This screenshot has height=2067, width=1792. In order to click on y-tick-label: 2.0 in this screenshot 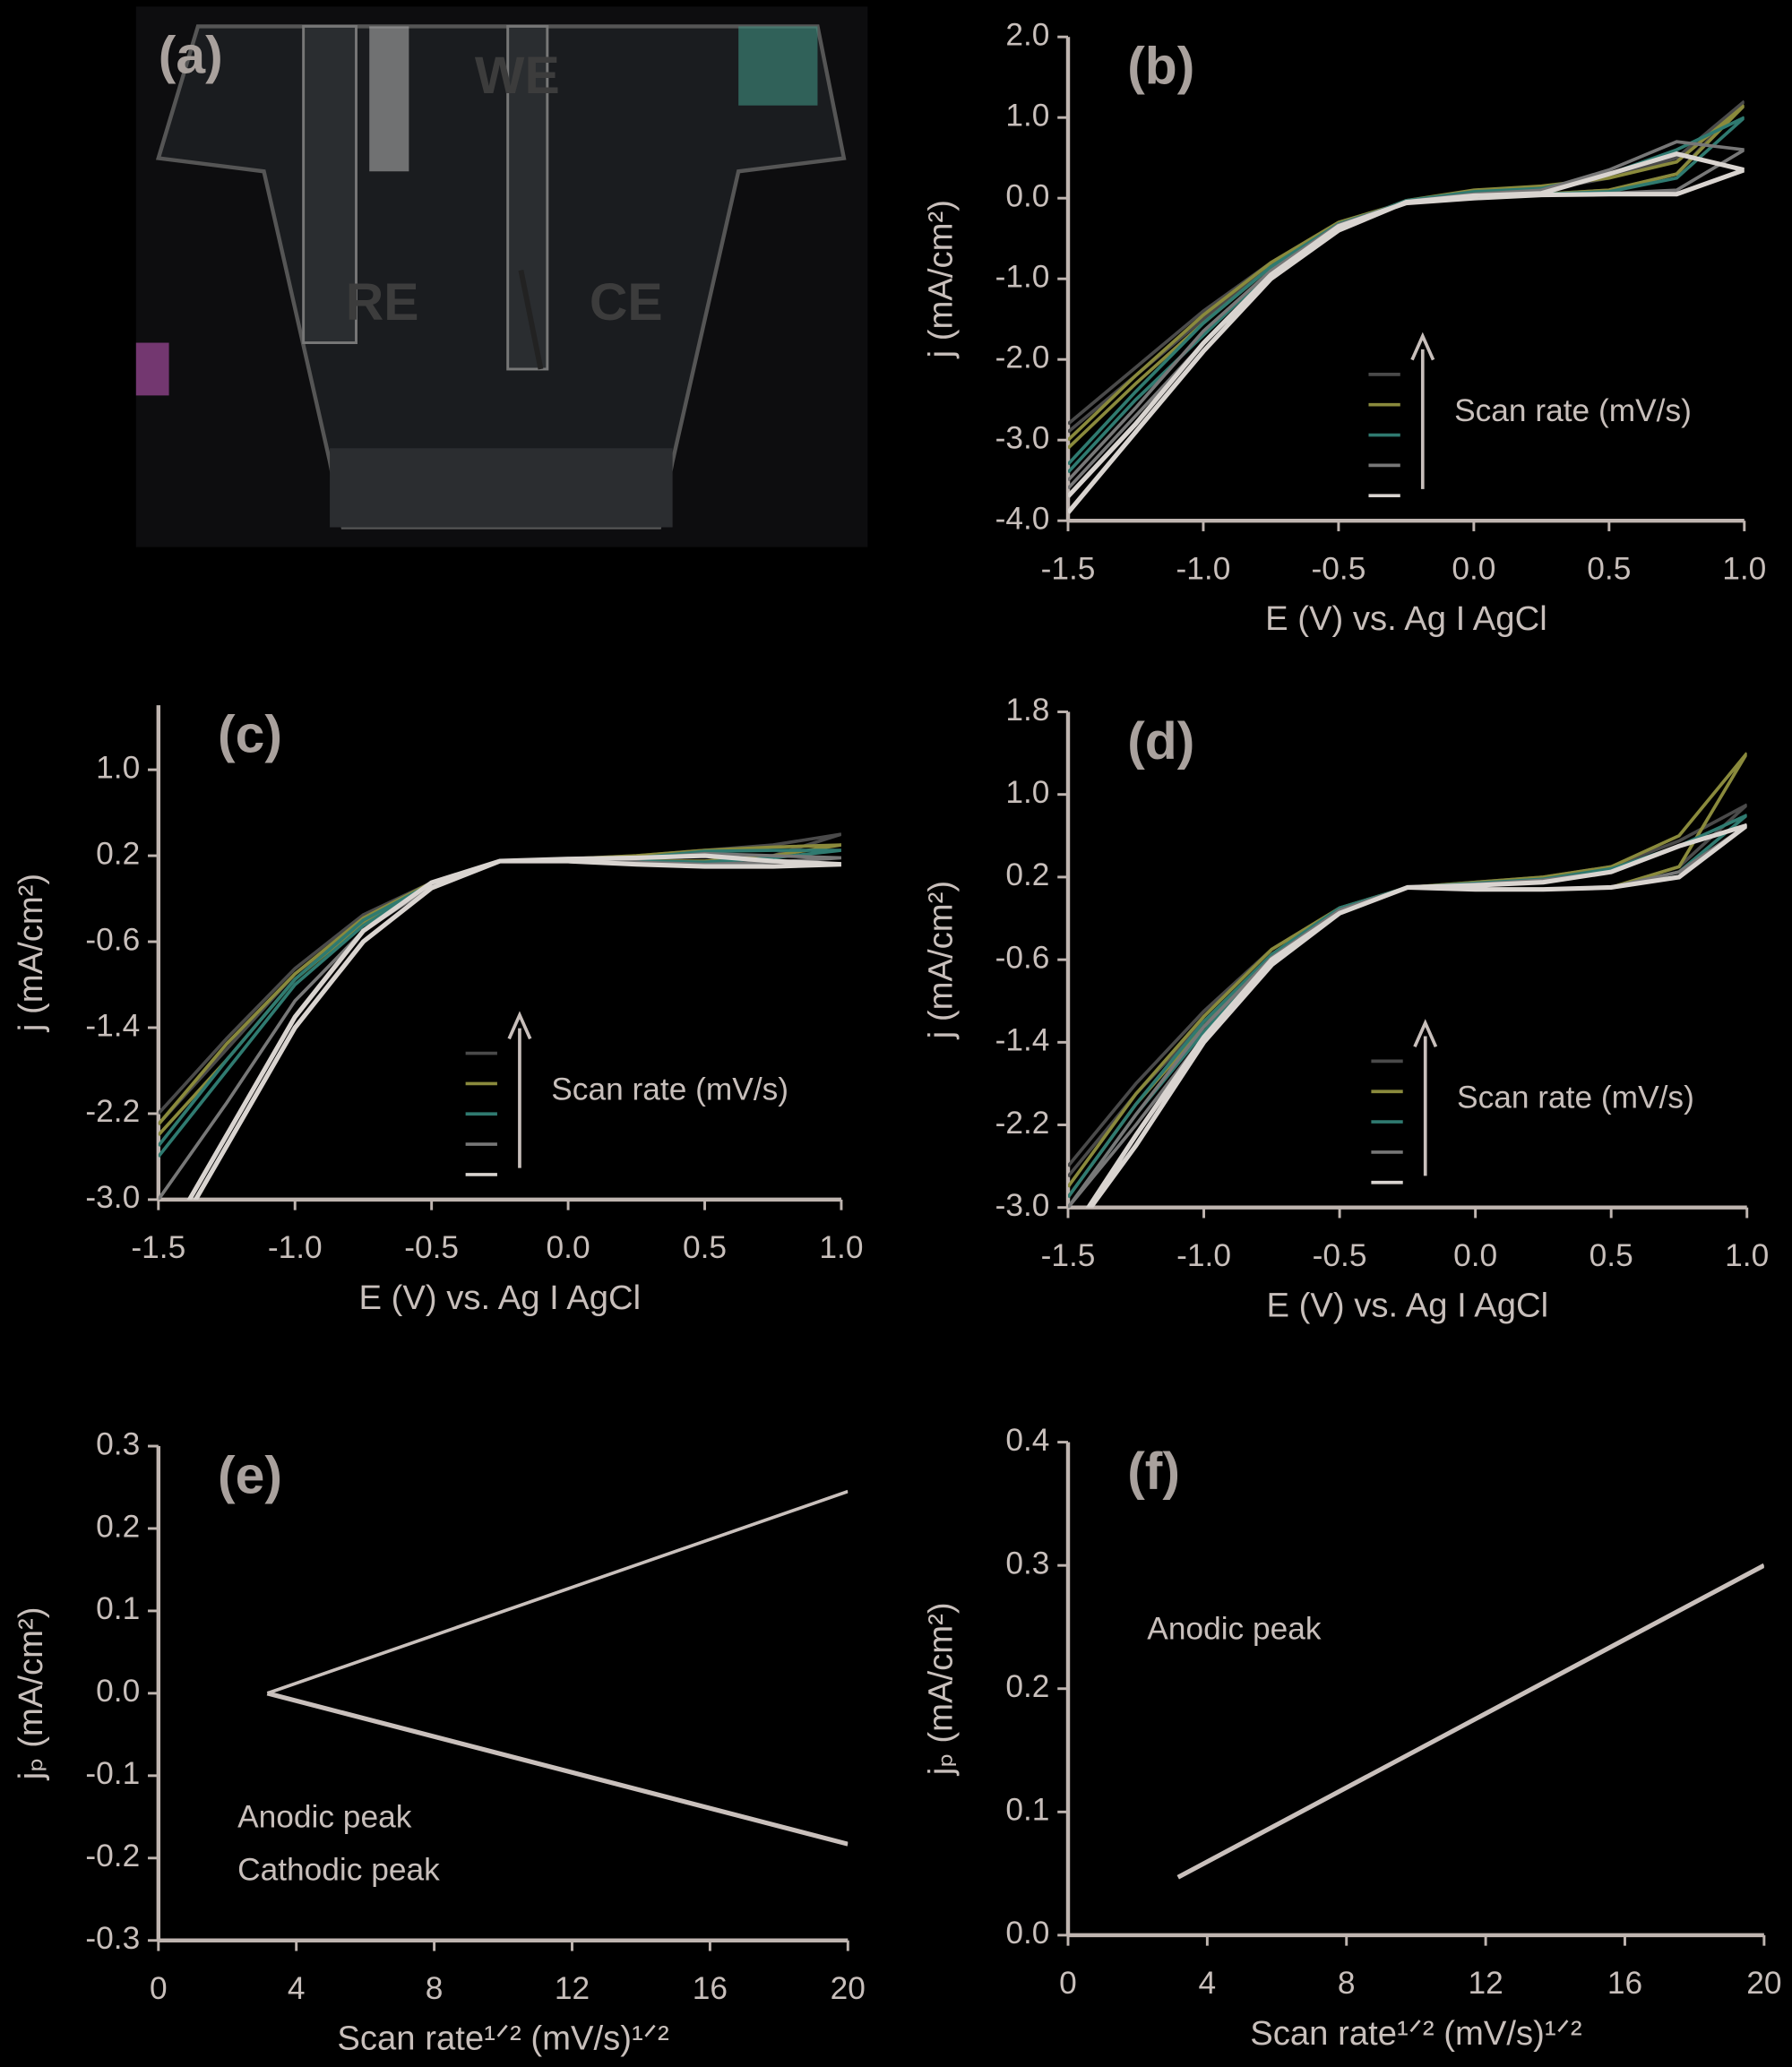, I will do `click(1027, 35)`.